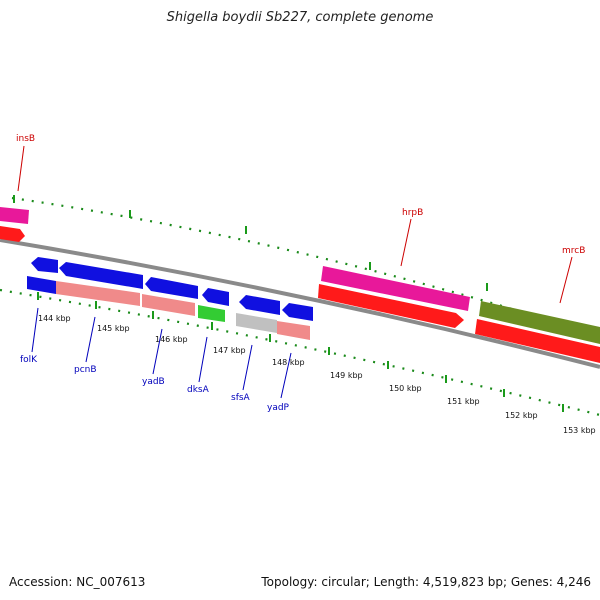 The height and width of the screenshot is (600, 600). Describe the element at coordinates (297, 312) in the screenshot. I see `gene-yadP-arrow` at that location.